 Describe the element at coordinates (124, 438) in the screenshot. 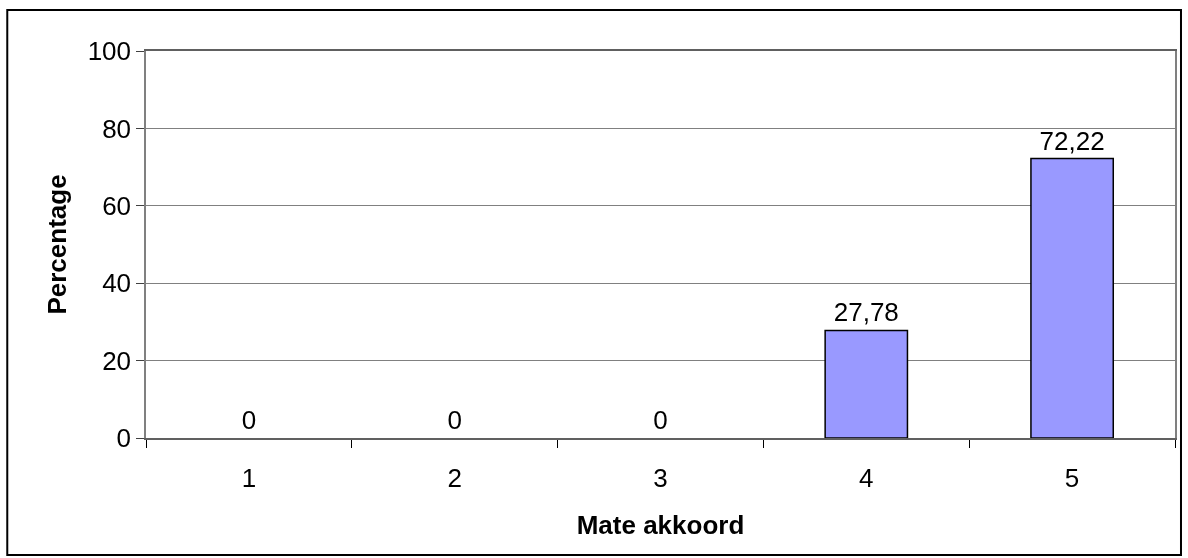

I see `y-tick-label: 0` at that location.